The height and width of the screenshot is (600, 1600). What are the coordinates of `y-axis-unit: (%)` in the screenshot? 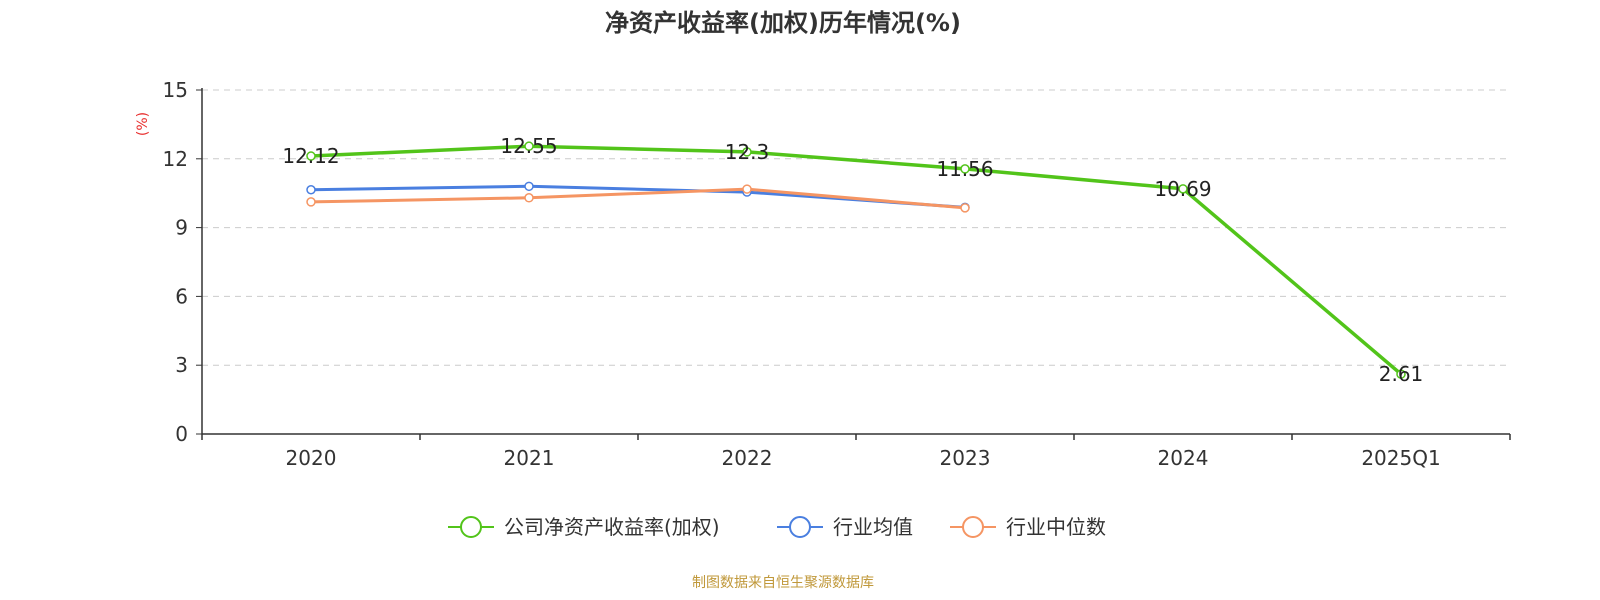 It's located at (143, 124).